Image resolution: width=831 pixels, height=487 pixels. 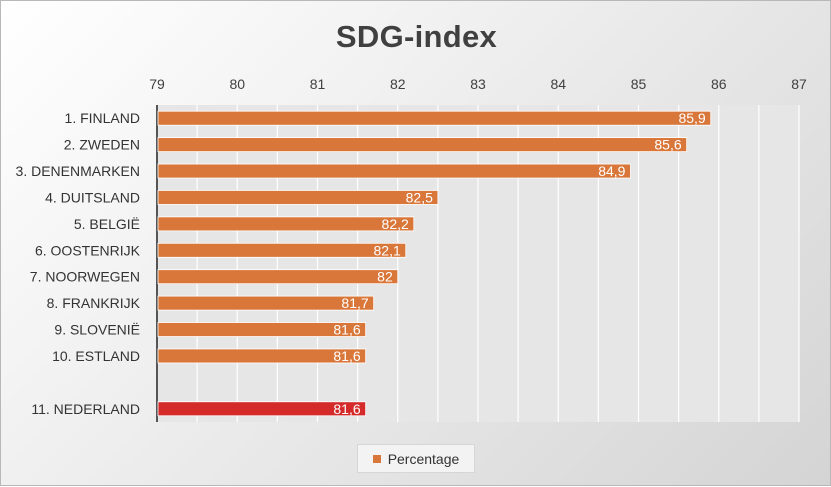 I want to click on data-label: 84,9, so click(x=611, y=171).